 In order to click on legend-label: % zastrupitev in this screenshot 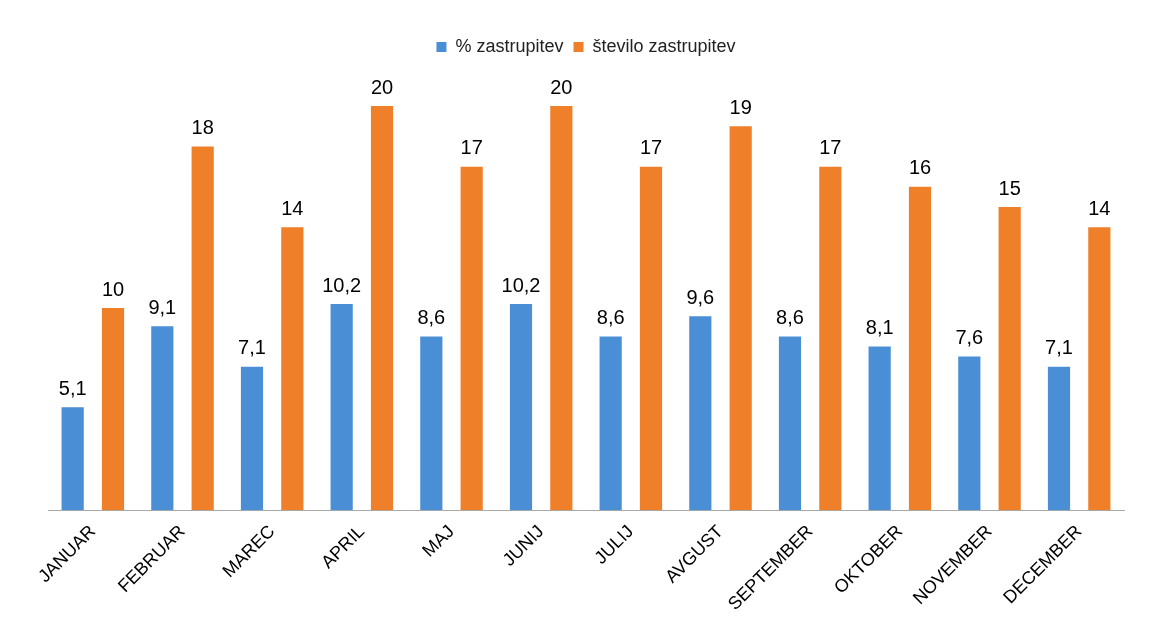, I will do `click(509, 45)`.